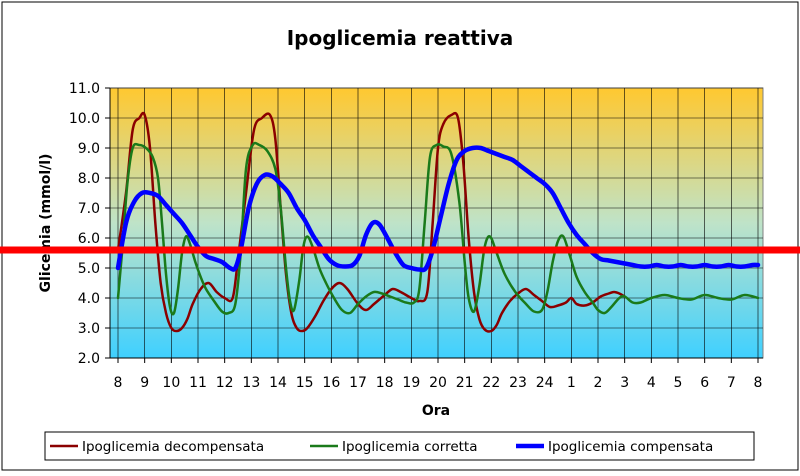  I want to click on x-tick-label: 1, so click(571, 383).